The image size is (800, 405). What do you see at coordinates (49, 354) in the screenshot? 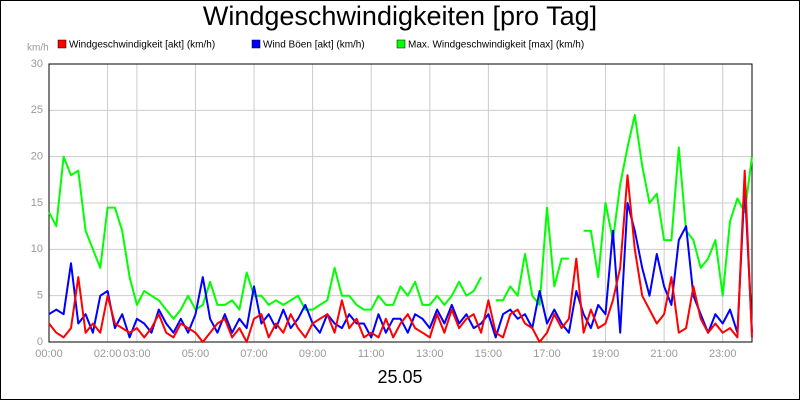
I see `x-tick-label: 00:00` at bounding box center [49, 354].